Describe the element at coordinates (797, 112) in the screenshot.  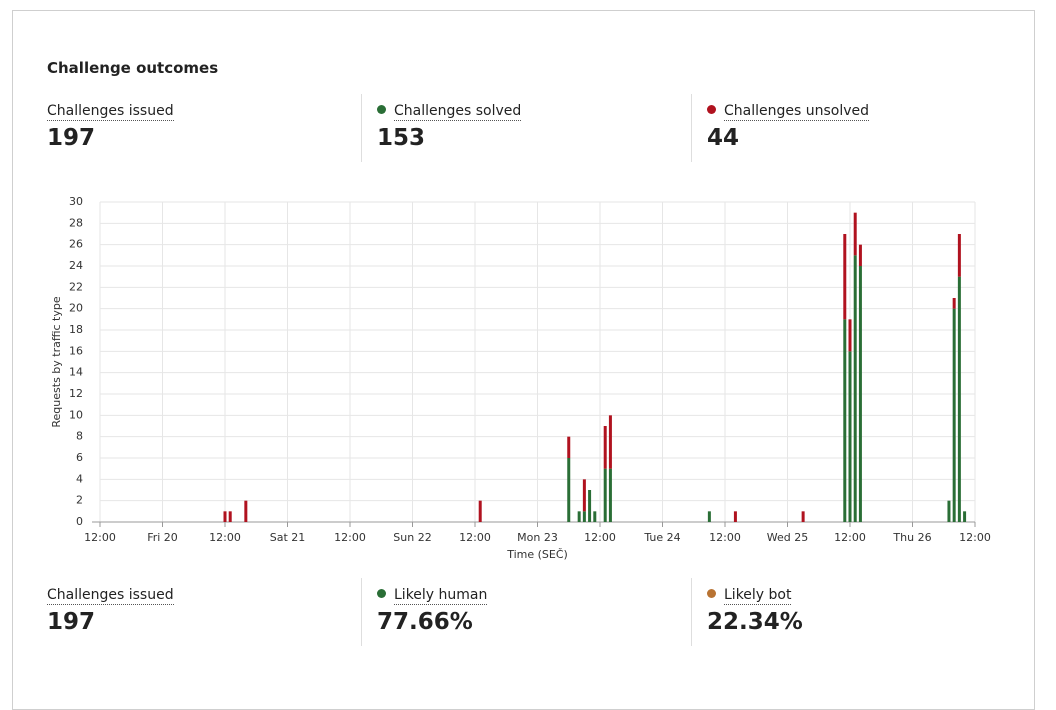
I see `stat-label: Challenges unsolved` at that location.